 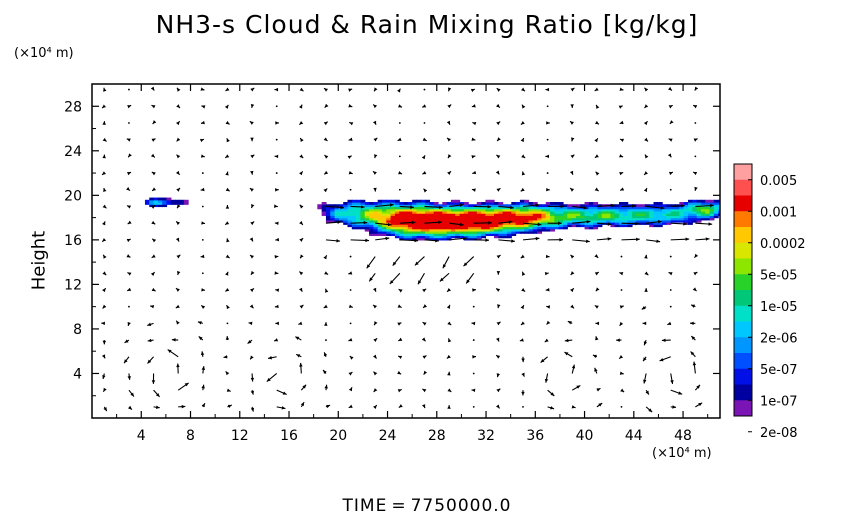 What do you see at coordinates (778, 181) in the screenshot?
I see `colorbar-label: 0.005` at bounding box center [778, 181].